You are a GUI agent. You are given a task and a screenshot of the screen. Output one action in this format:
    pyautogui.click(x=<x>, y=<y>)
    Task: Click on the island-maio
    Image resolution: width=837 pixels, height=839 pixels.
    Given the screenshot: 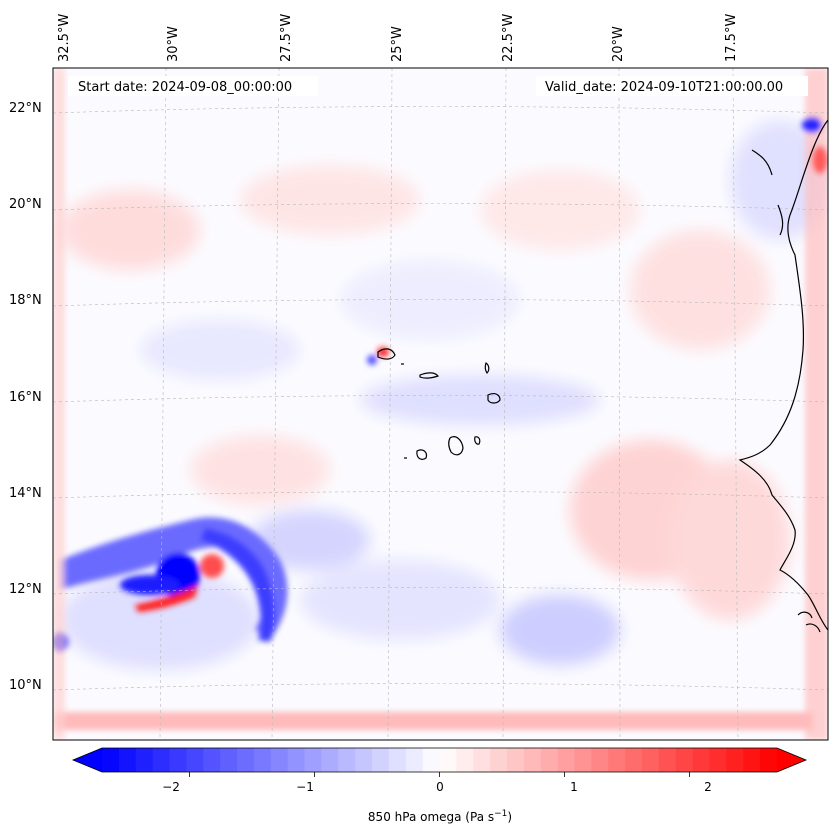 What is the action you would take?
    pyautogui.click(x=477, y=440)
    